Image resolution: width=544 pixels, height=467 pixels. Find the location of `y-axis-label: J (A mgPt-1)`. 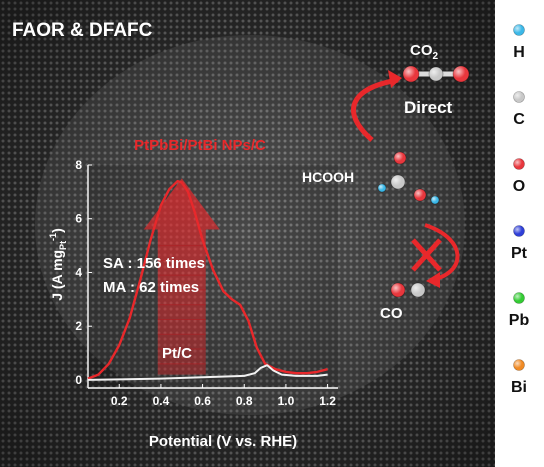

y-axis-label: J (A mgPt-1) is located at coordinates (58, 264).